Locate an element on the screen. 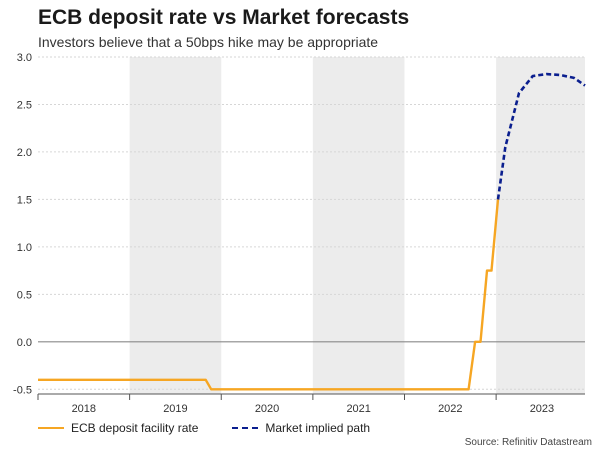 This screenshot has width=600, height=450. x-tick-label-3: 2021 is located at coordinates (358, 409).